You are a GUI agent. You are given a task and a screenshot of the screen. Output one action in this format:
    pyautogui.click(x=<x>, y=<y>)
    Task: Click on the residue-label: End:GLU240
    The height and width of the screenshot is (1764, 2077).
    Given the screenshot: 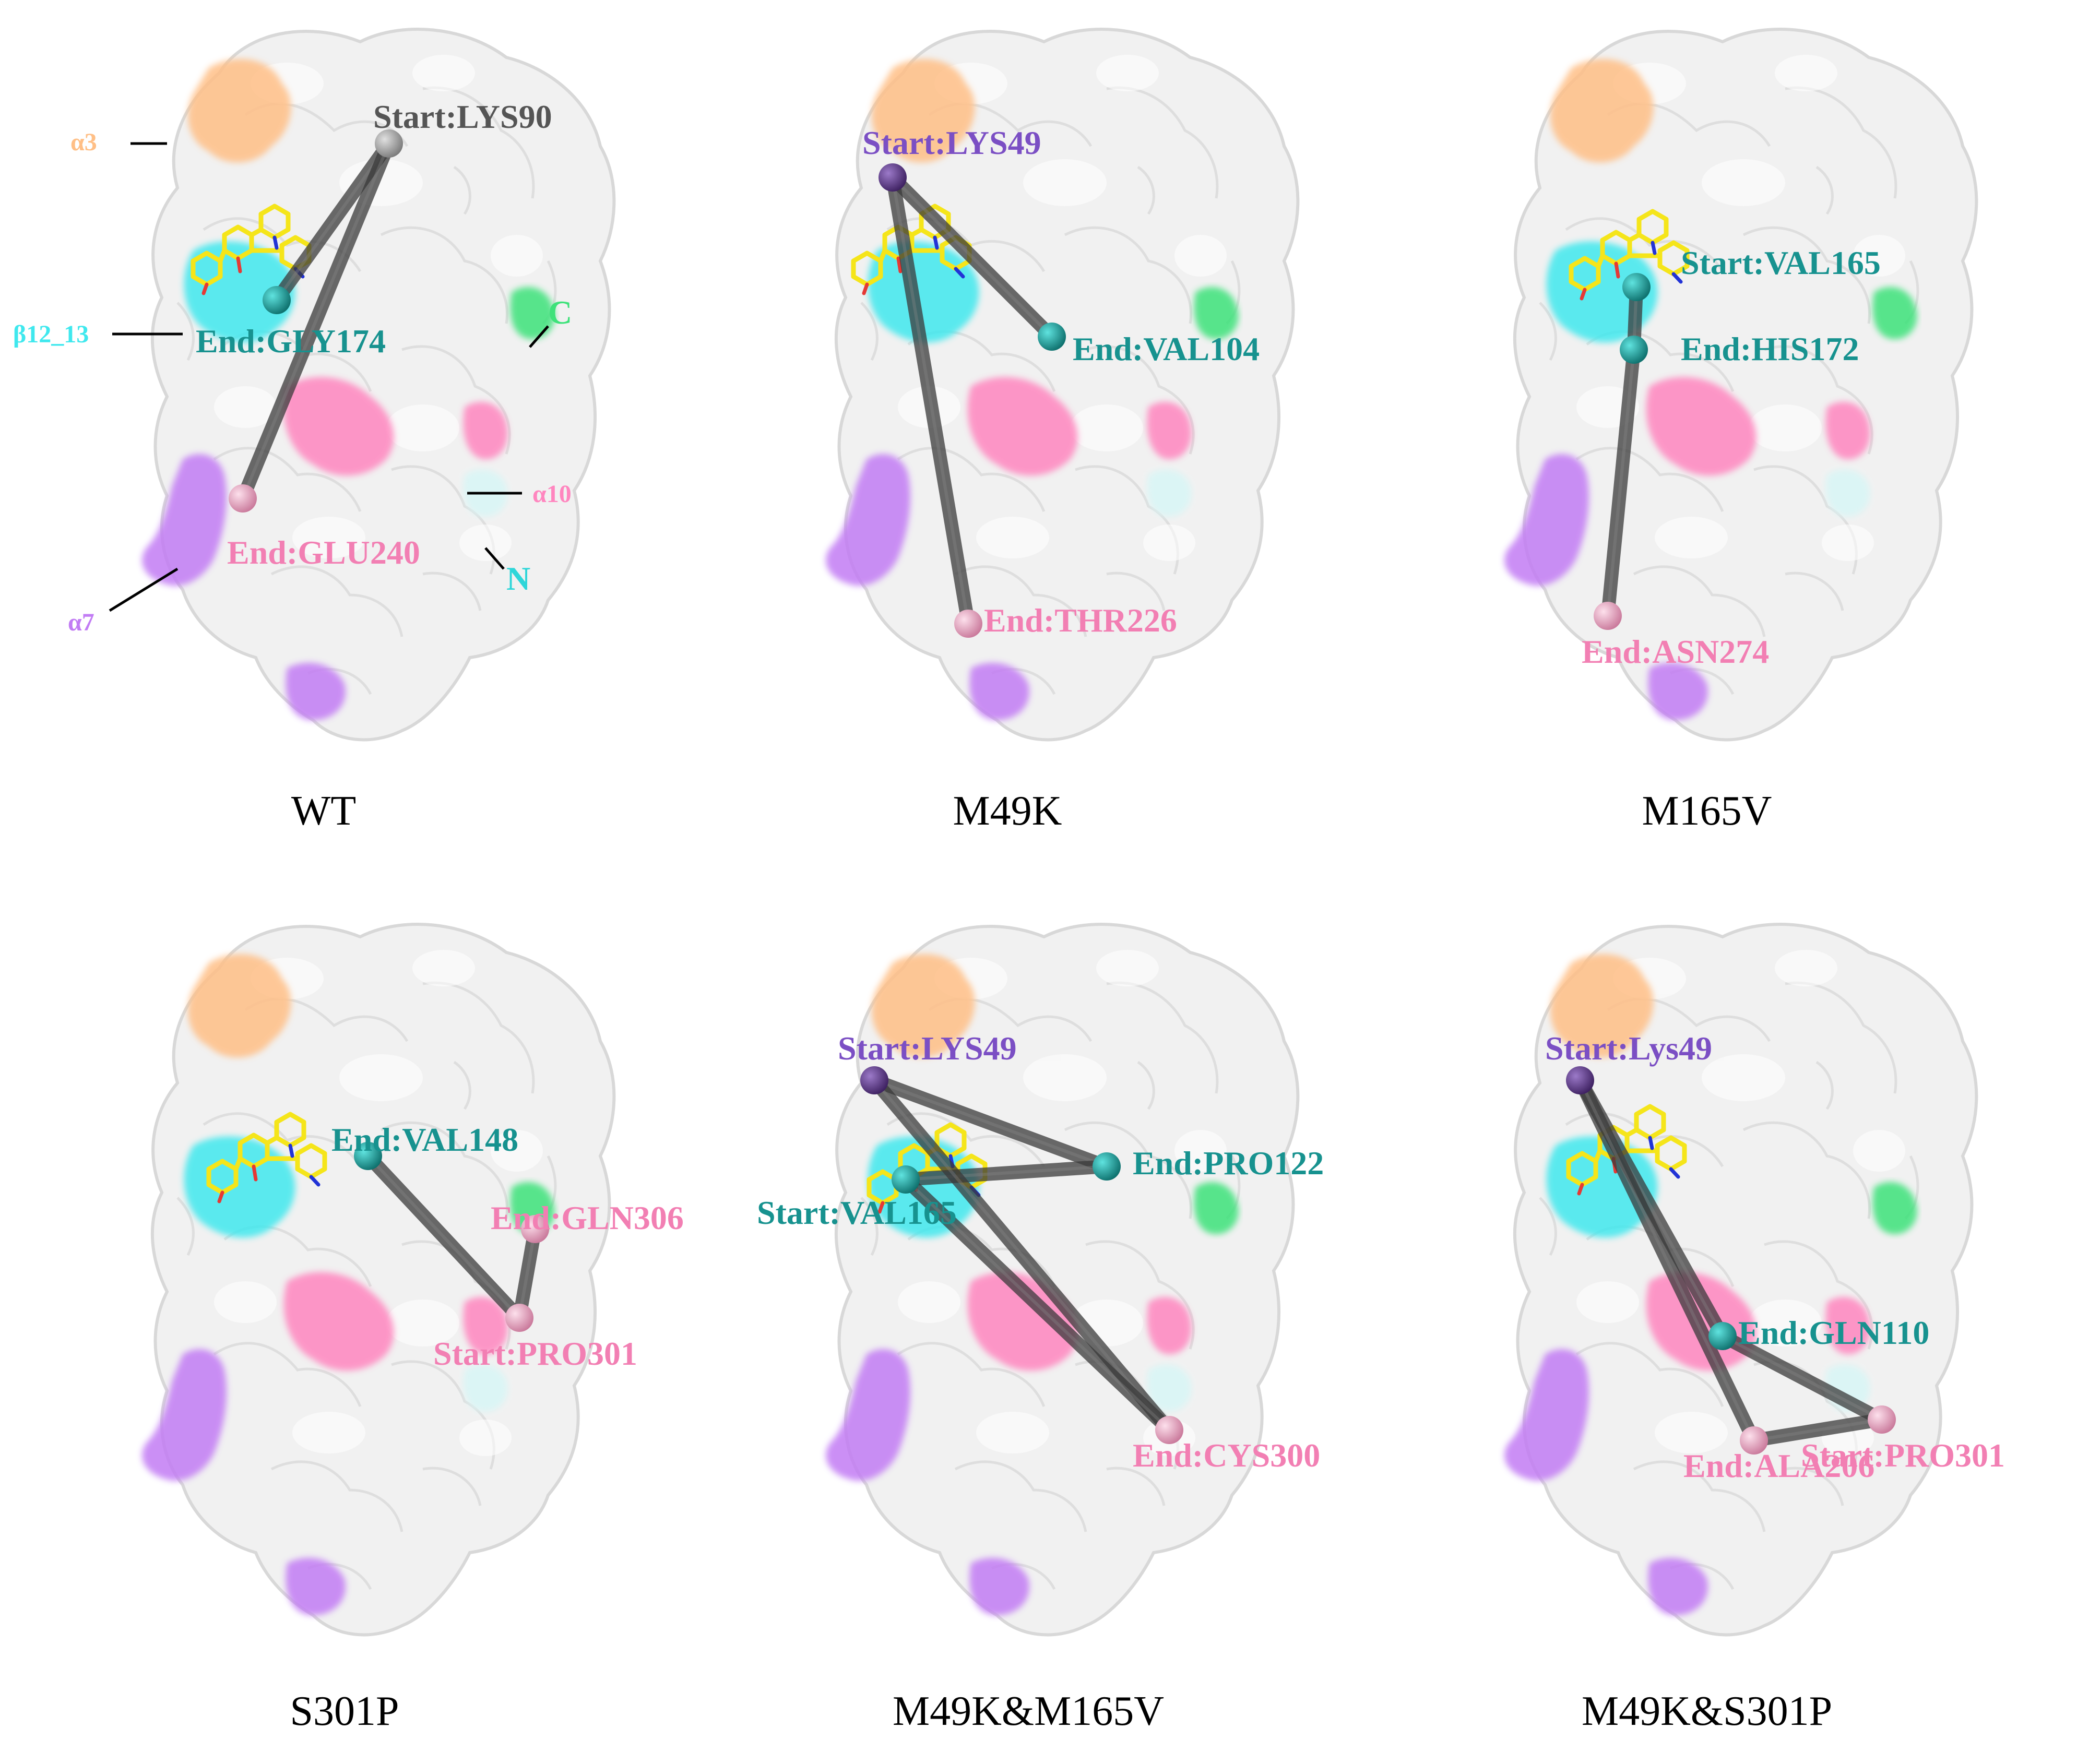 What is the action you would take?
    pyautogui.click(x=323, y=552)
    